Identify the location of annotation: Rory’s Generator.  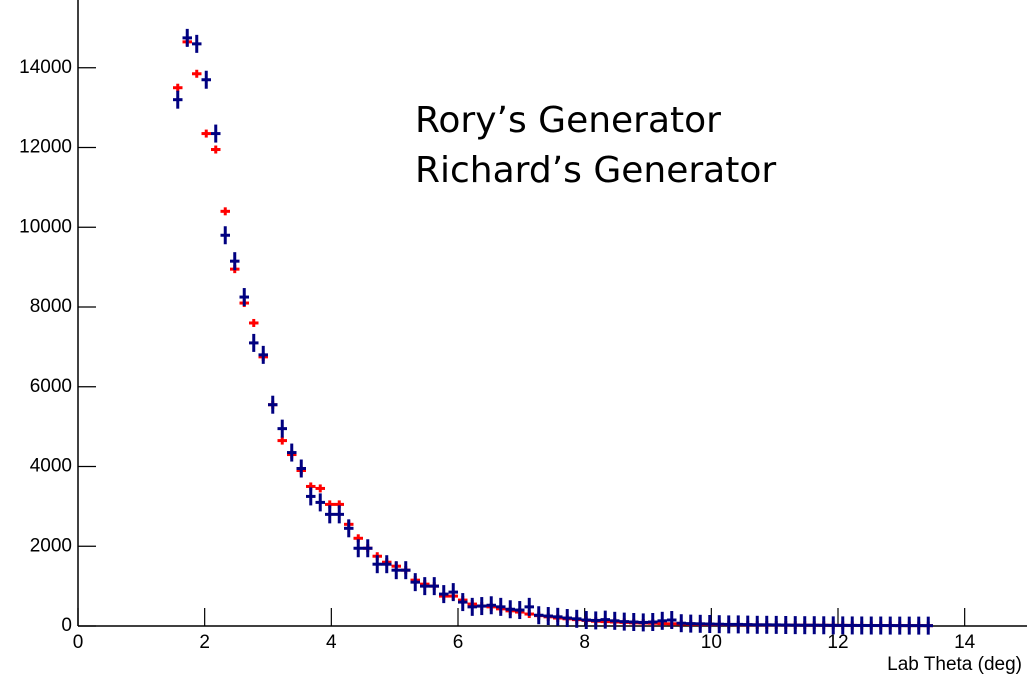
(568, 120).